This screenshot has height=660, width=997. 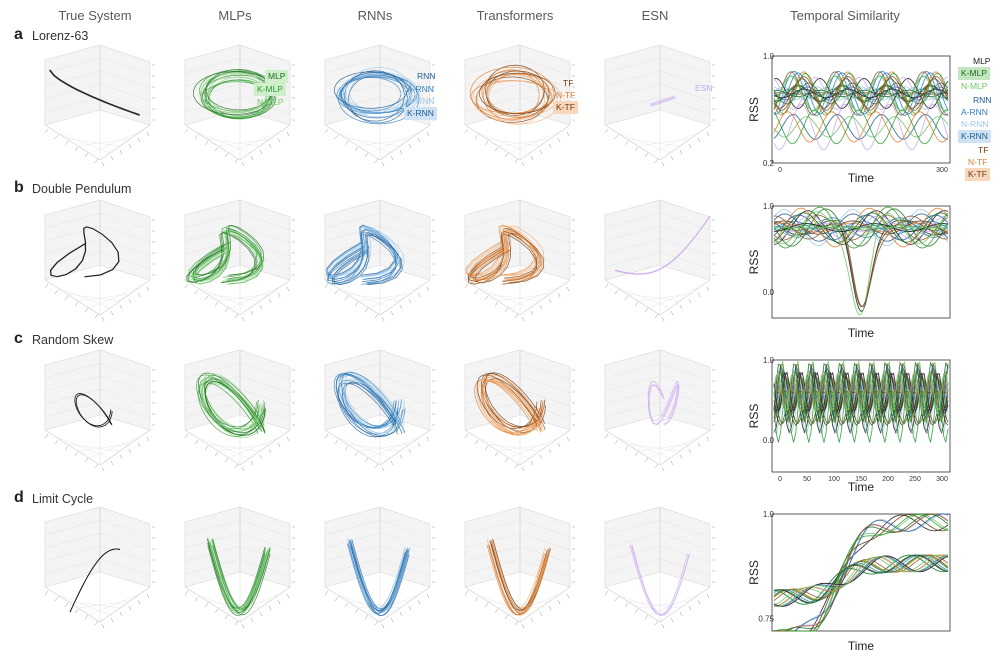 I want to click on attractor-3d-limit-cycle-mlps, so click(x=239, y=567).